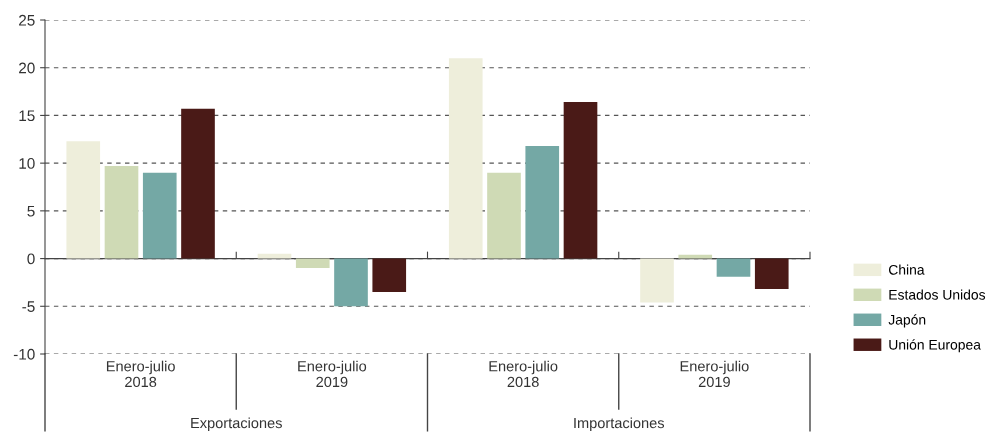 This screenshot has width=1007, height=432. Describe the element at coordinates (27, 68) in the screenshot. I see `y-tick-label: 20` at that location.